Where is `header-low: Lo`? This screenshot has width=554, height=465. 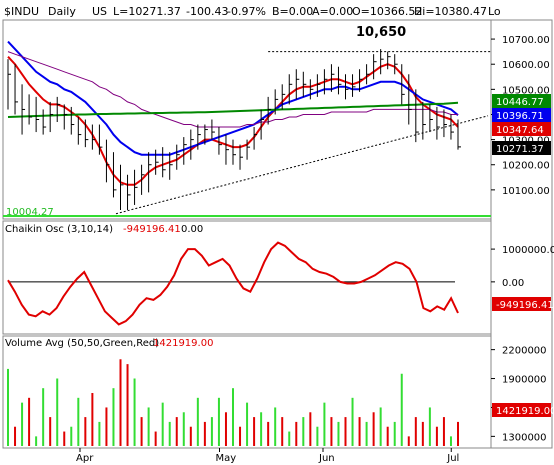 header-low: Lo is located at coordinates (494, 11).